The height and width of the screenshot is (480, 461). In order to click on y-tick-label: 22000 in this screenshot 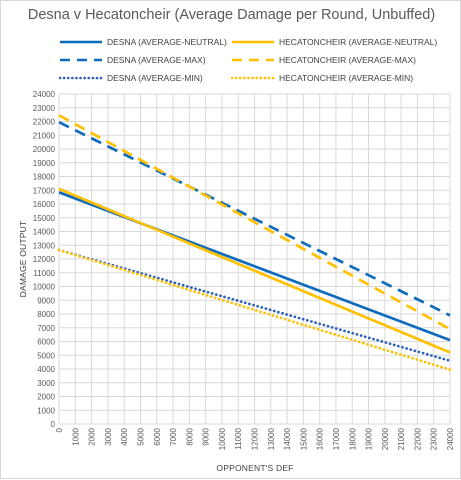, I will do `click(44, 122)`.